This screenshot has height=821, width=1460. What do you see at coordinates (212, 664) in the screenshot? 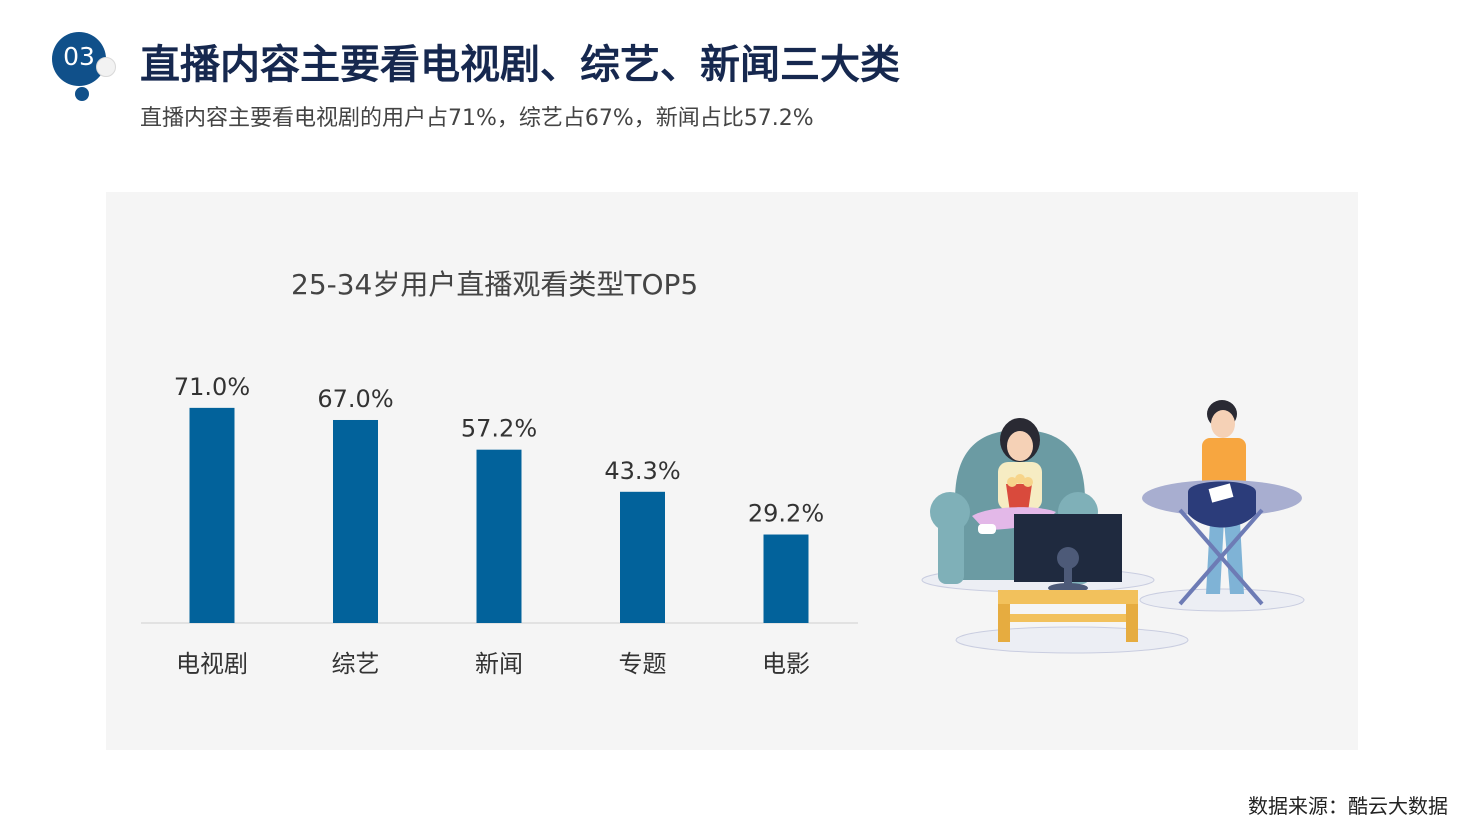
I see `category-label-1: 电视剧` at bounding box center [212, 664].